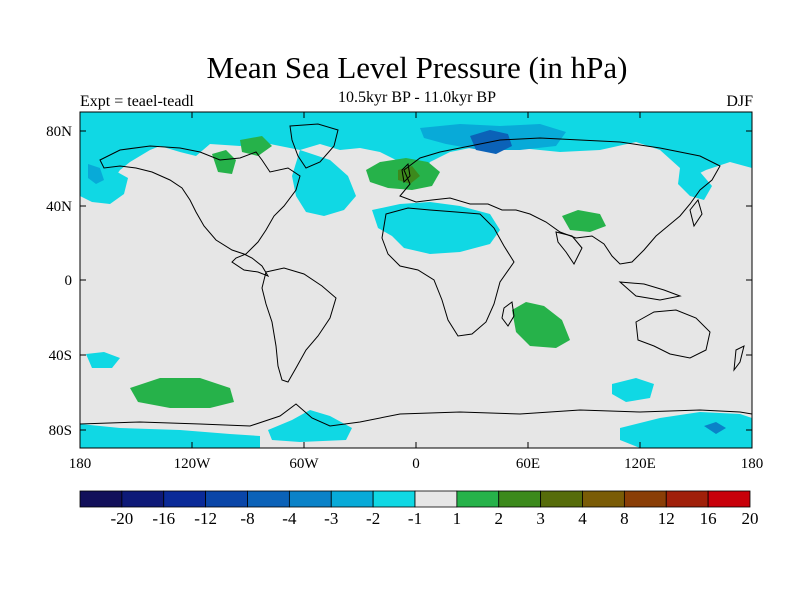 This screenshot has height=600, width=800. Describe the element at coordinates (299, 325) in the screenshot. I see `coastline-south-america` at that location.